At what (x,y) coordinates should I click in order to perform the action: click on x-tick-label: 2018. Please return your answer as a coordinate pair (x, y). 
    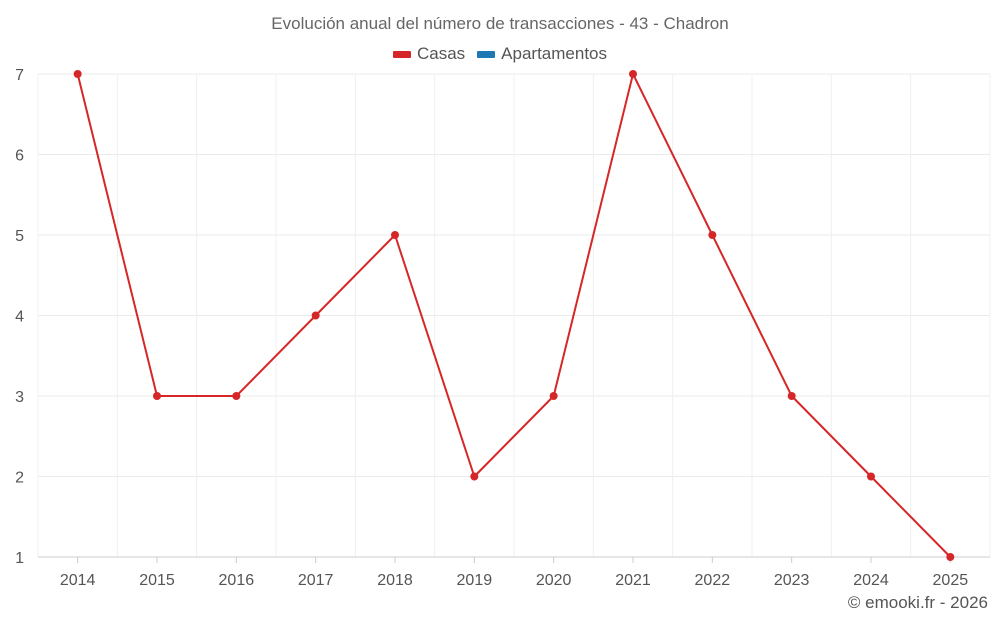
    Looking at the image, I should click on (395, 580).